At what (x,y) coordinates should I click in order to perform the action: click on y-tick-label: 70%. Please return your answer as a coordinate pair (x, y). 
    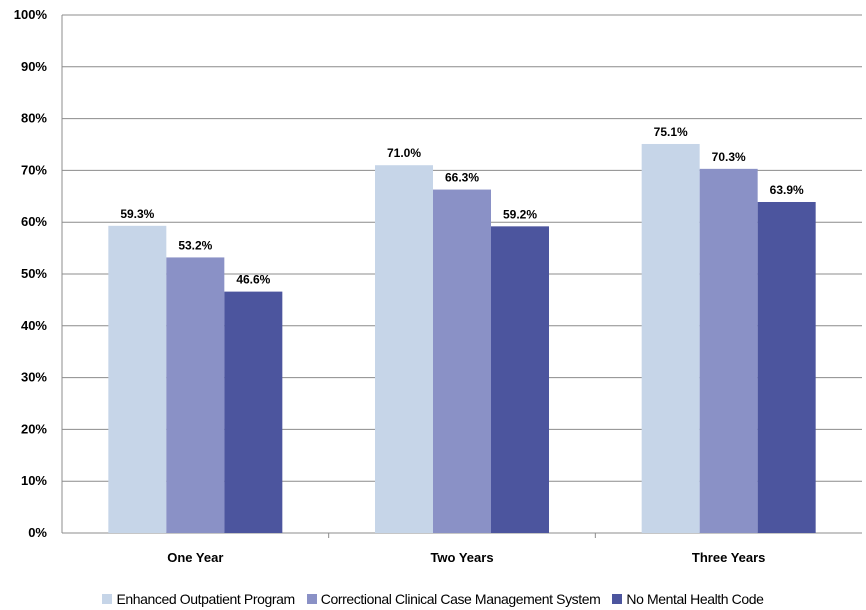
    Looking at the image, I should click on (34, 169).